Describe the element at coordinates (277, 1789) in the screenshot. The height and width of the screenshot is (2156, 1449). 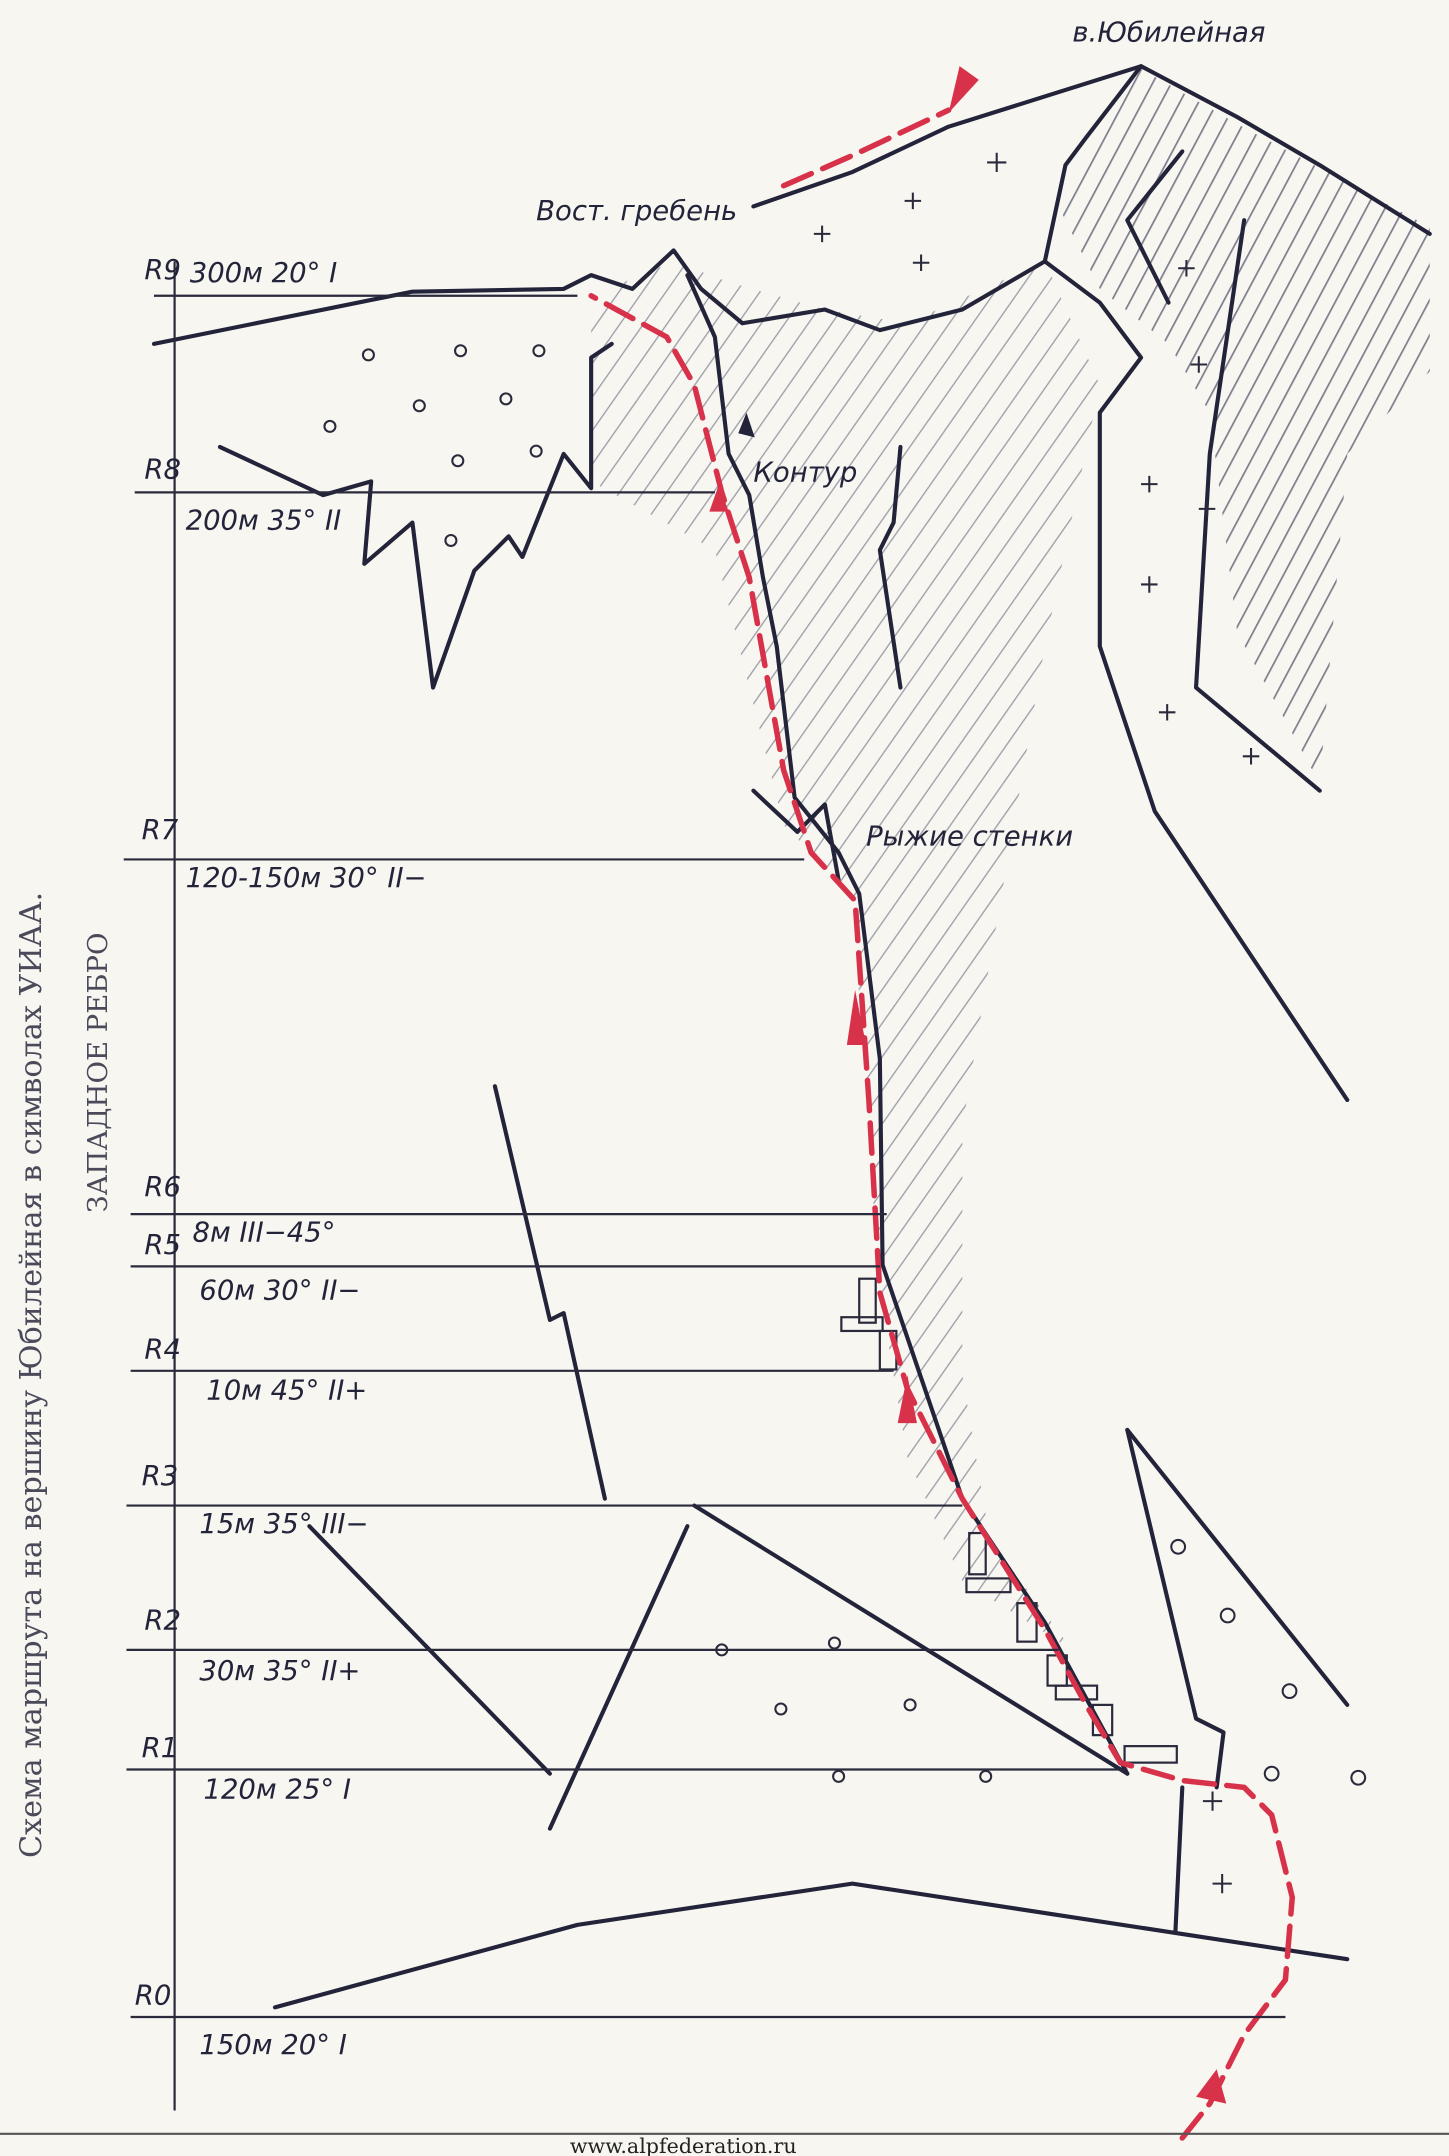
I see `section-description: 120м 25° I` at that location.